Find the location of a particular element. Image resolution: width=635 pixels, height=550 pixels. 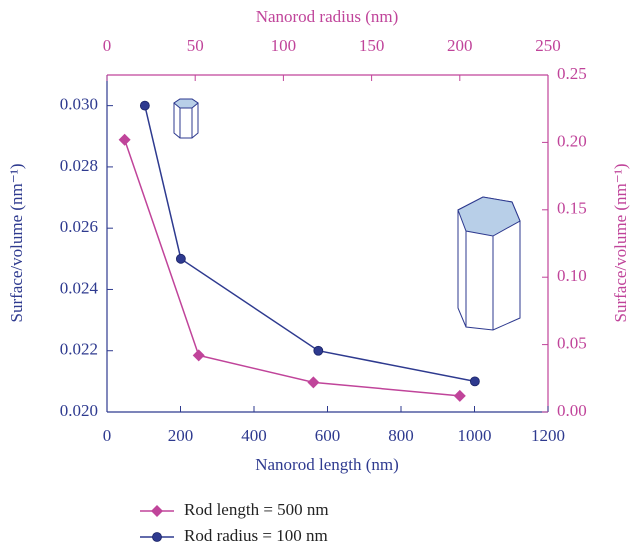

y-tick-label: 0.024 is located at coordinates (79, 287).